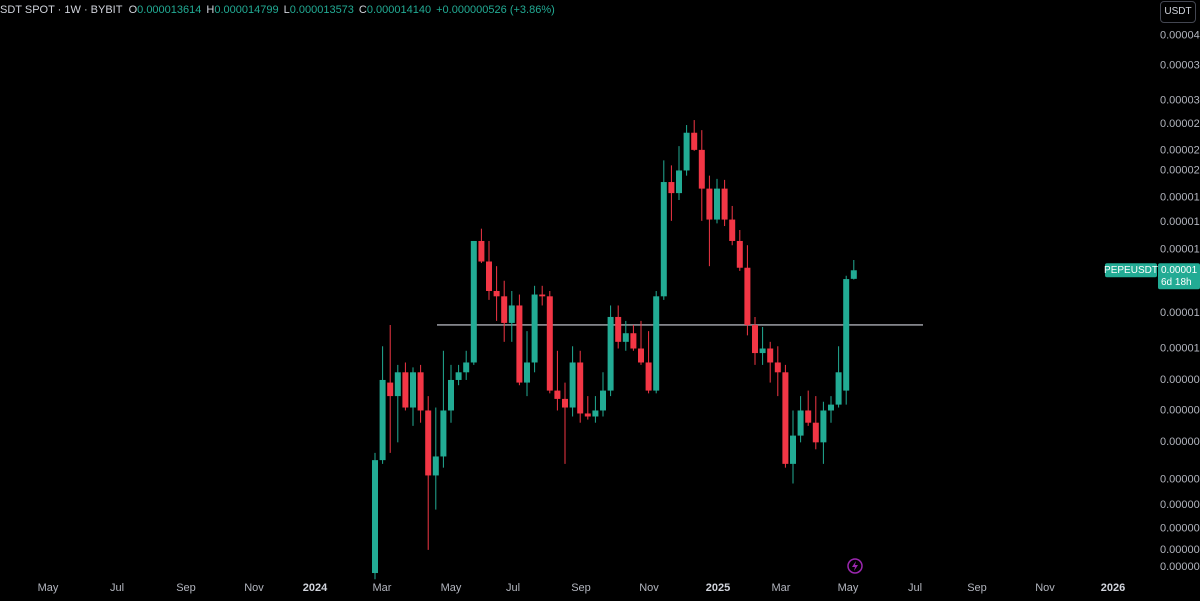  What do you see at coordinates (1178, 12) in the screenshot?
I see `currency-button: USDT` at bounding box center [1178, 12].